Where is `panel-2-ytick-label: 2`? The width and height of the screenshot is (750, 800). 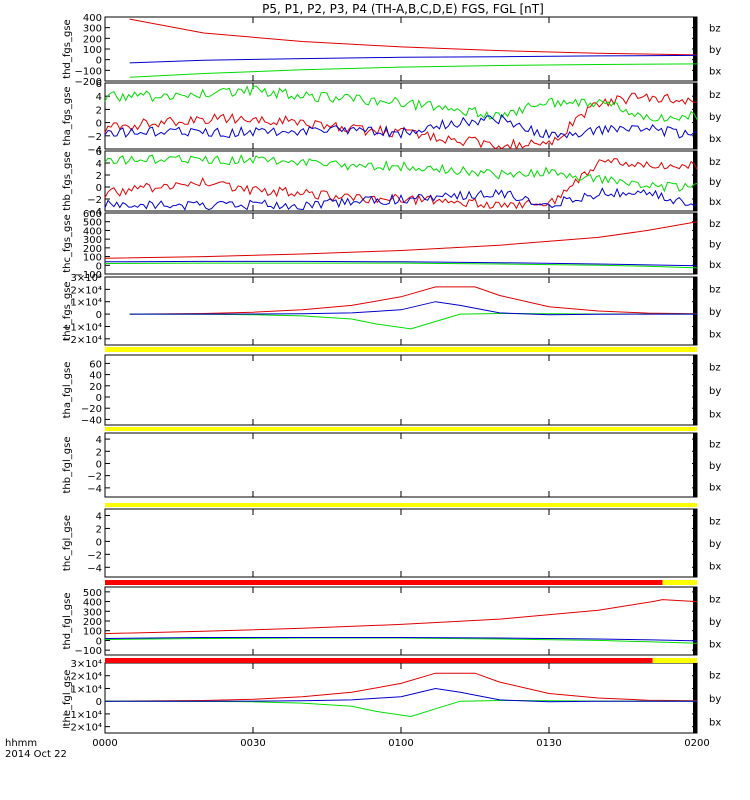
panel-2-ytick-label: 2 is located at coordinates (99, 176).